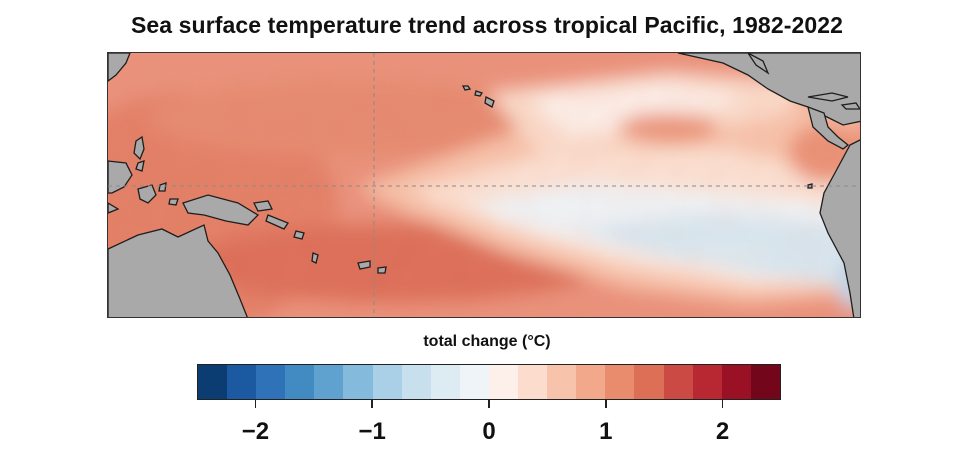 This screenshot has width=974, height=461. Describe the element at coordinates (119, 67) in the screenshot. I see `asia-coast` at that location.